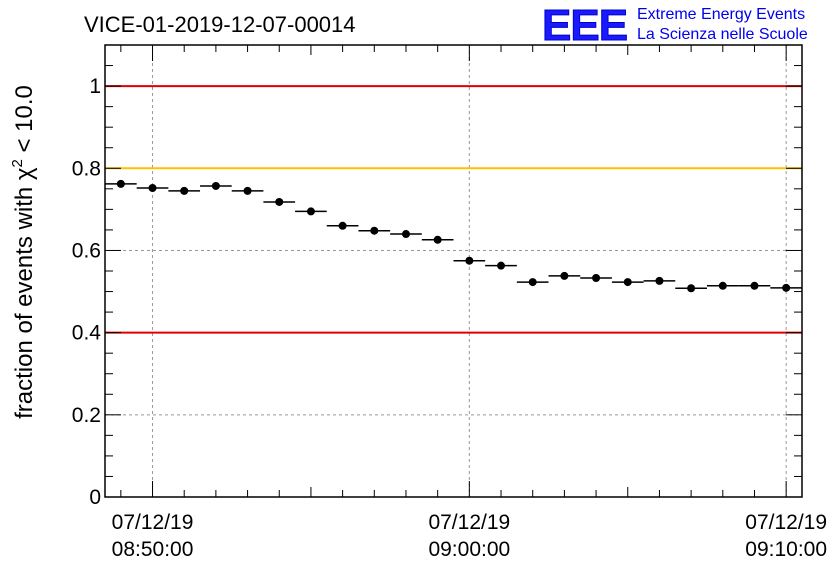 The width and height of the screenshot is (836, 572). Describe the element at coordinates (87, 333) in the screenshot. I see `y-tick-label: 0.4` at that location.